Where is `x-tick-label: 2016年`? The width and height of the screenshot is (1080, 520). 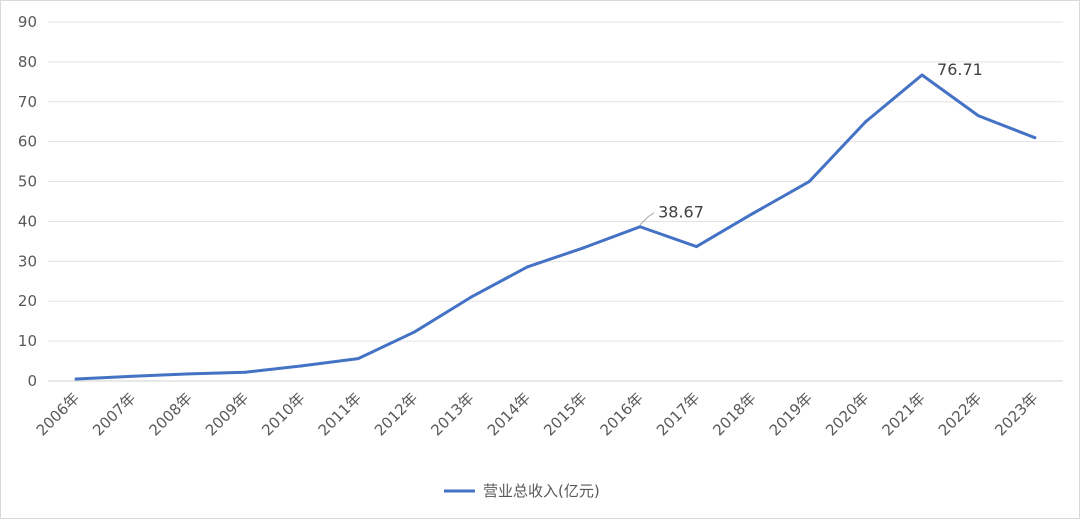 x-tick-label: 2016年 is located at coordinates (622, 414).